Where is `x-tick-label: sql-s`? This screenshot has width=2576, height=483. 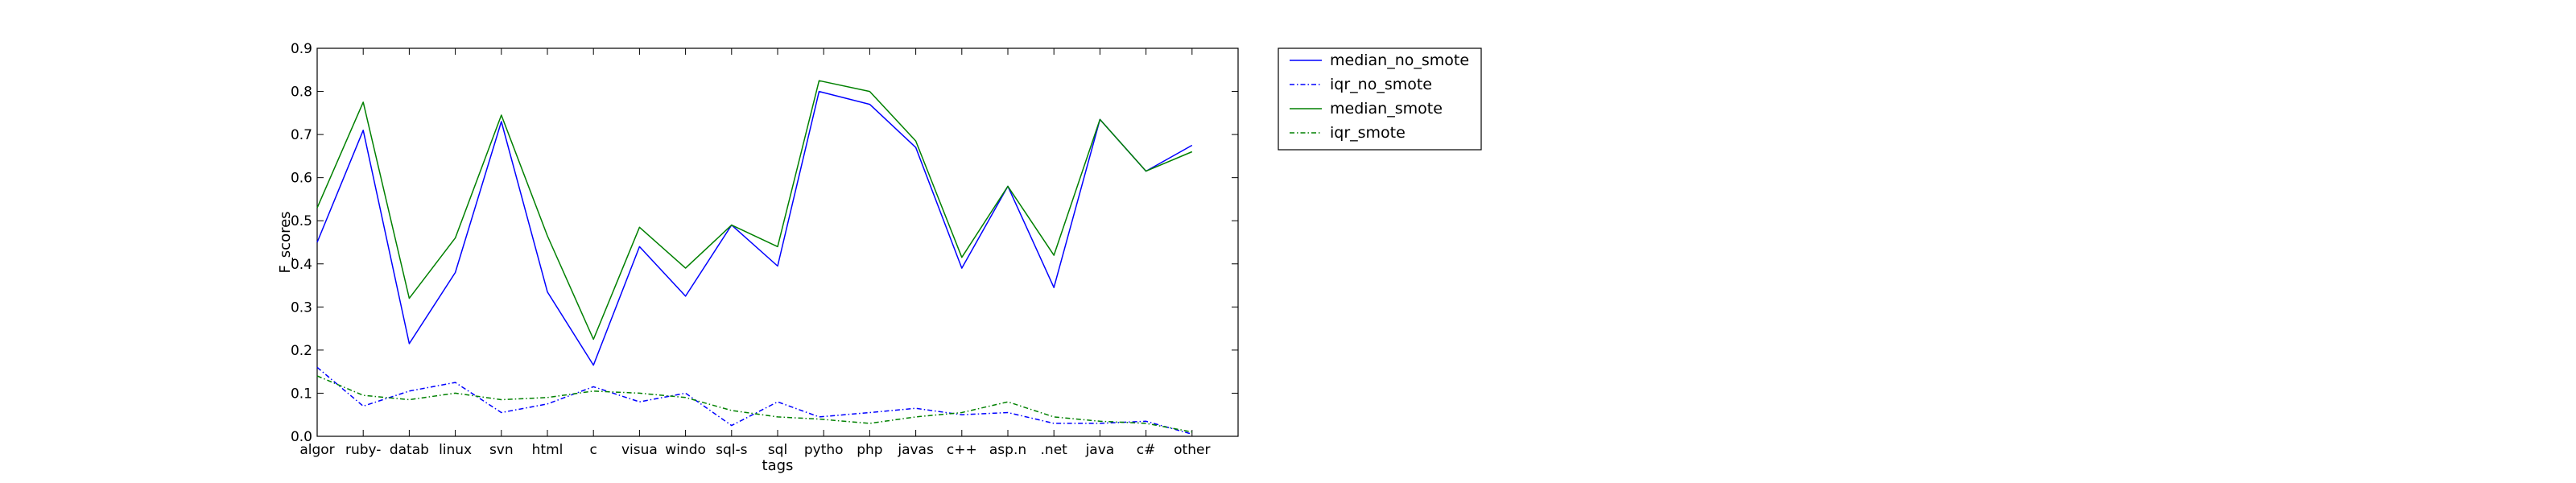
x-tick-label: sql-s is located at coordinates (732, 450).